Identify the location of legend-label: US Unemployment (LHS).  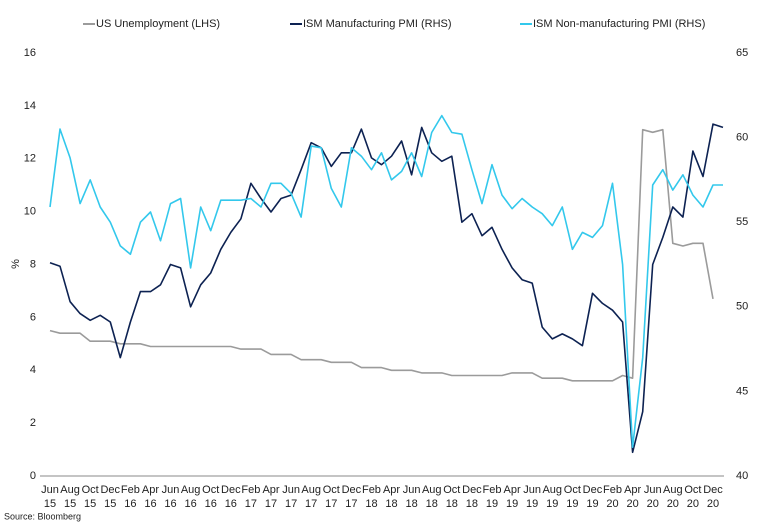
(158, 24).